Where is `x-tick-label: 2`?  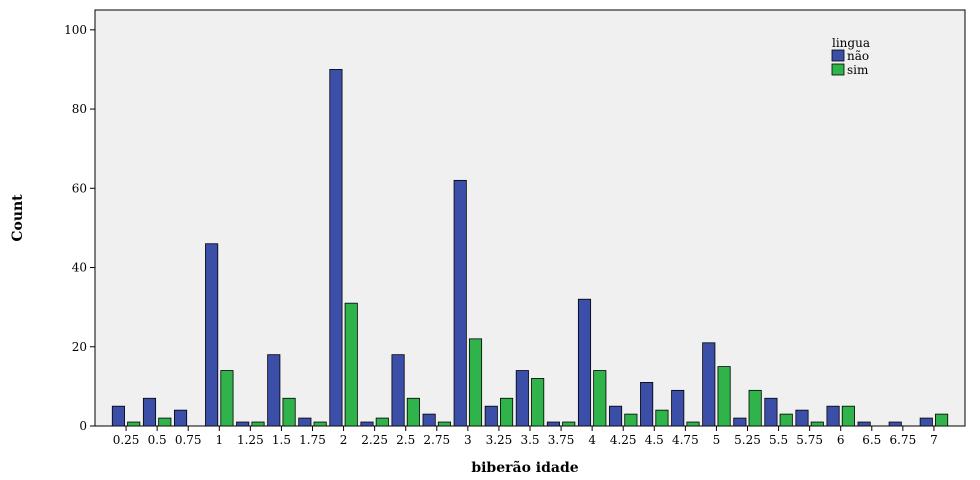
x-tick-label: 2 is located at coordinates (344, 440).